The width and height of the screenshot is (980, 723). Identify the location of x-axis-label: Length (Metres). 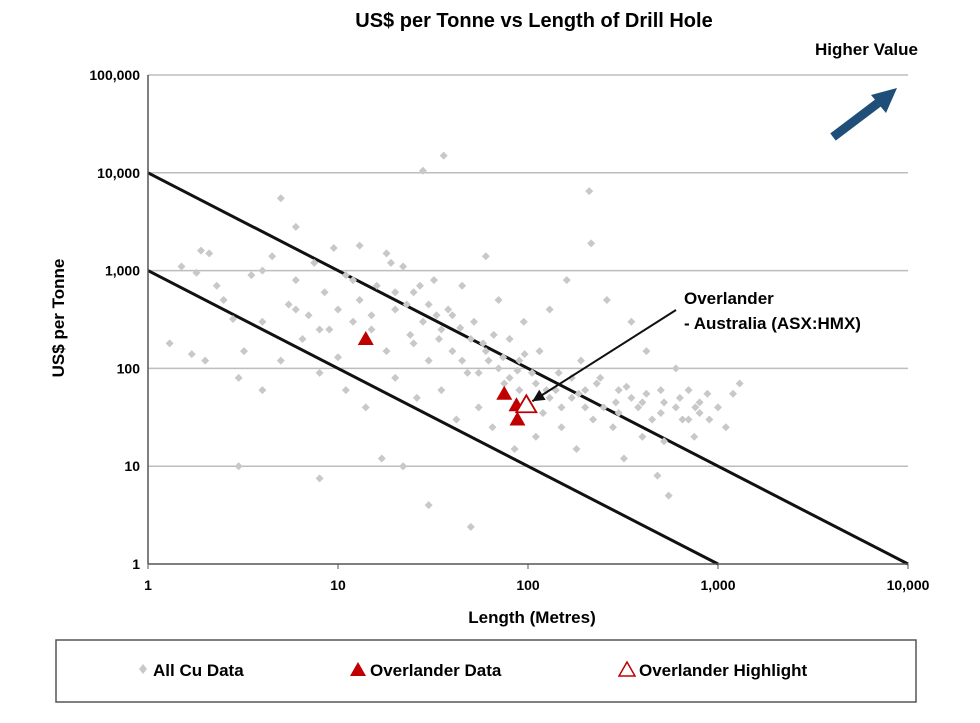
(532, 617).